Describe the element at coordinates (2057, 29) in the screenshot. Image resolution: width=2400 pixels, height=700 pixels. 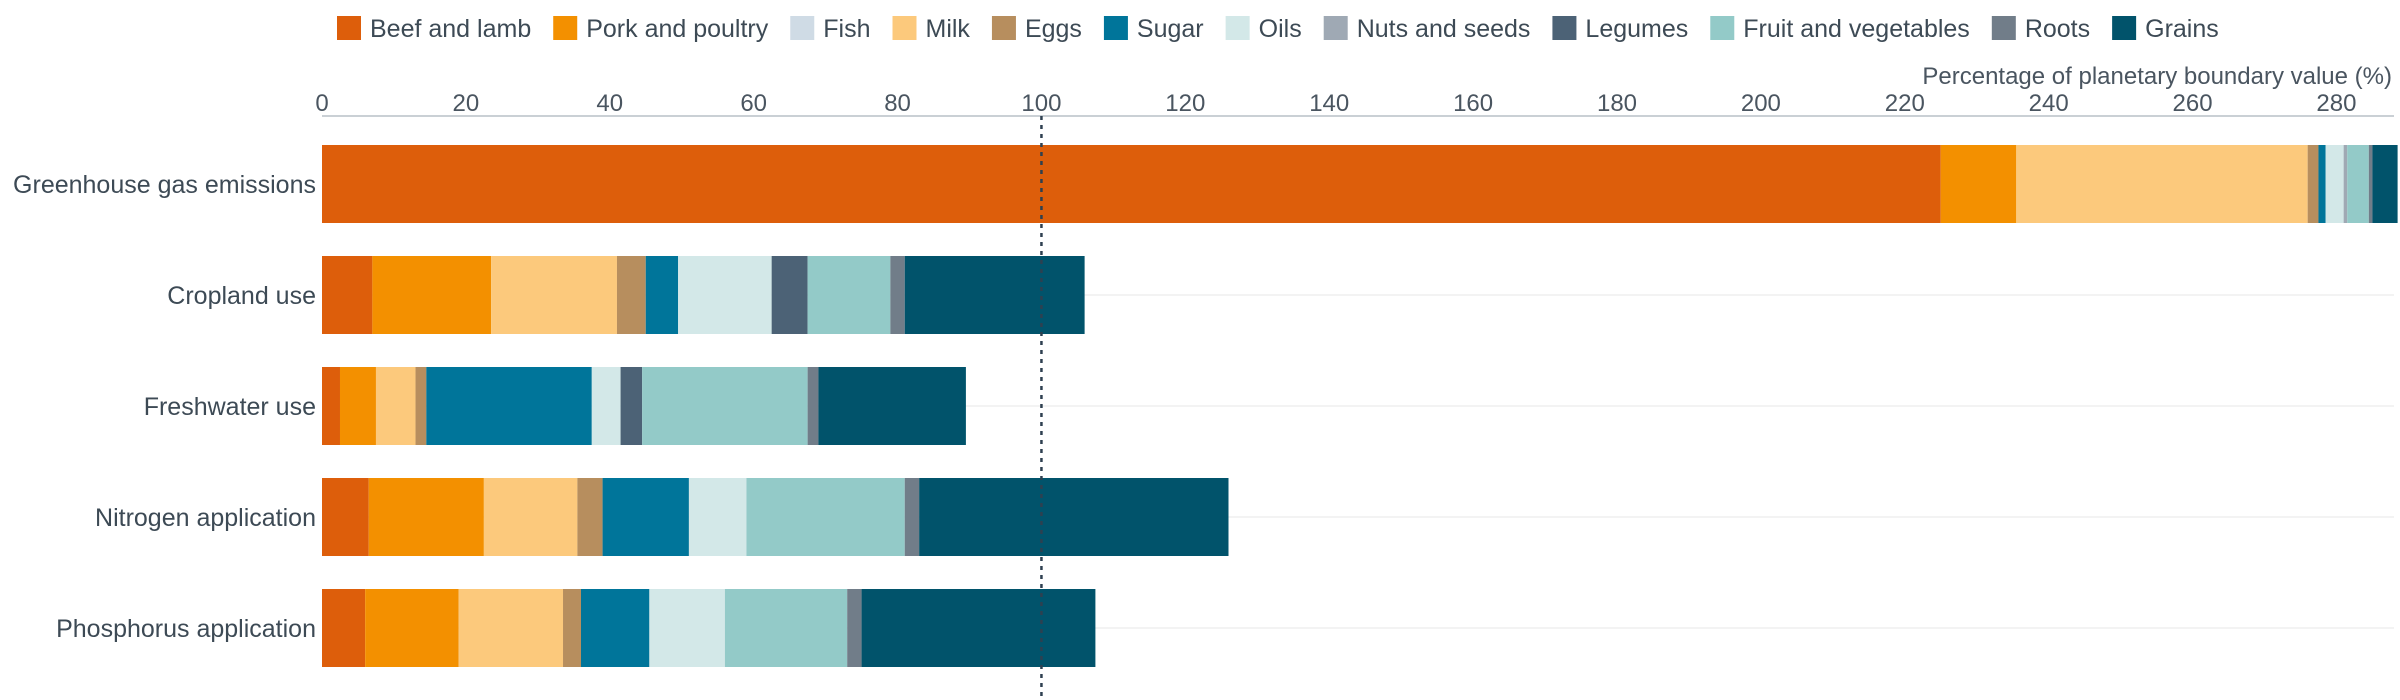
I see `legend-label: Roots` at that location.